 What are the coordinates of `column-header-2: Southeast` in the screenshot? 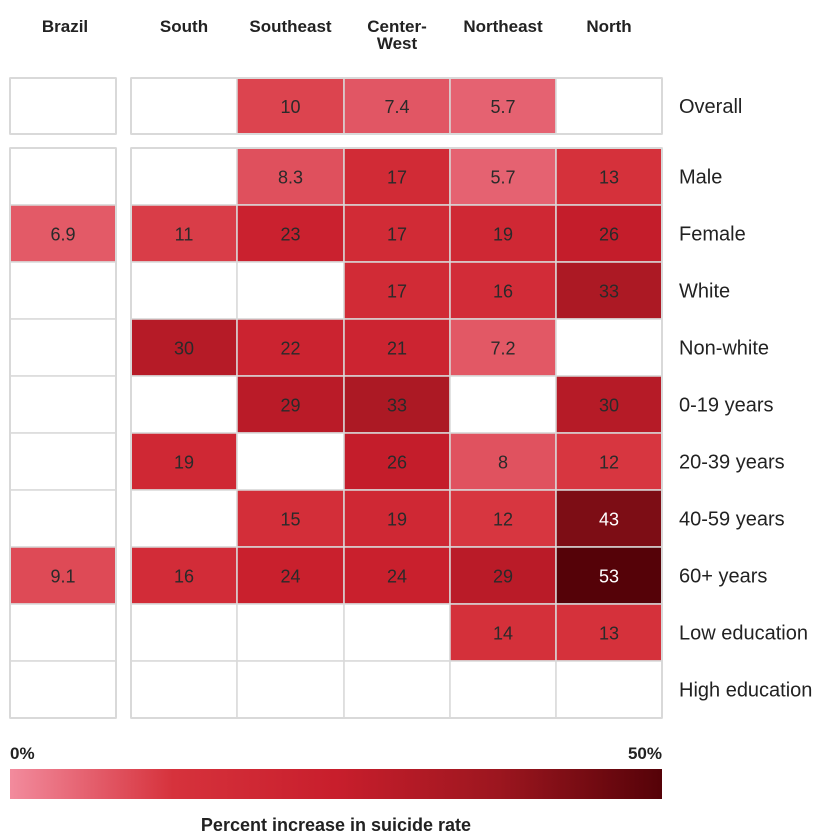 It's located at (290, 26).